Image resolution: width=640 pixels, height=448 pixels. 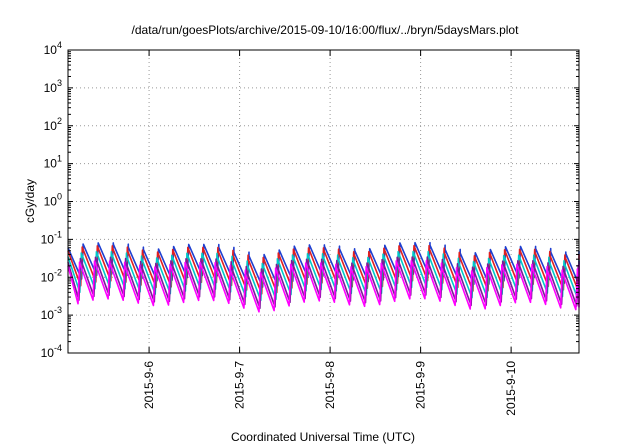 I want to click on y-tick-label: 10⁰, so click(x=53, y=200).